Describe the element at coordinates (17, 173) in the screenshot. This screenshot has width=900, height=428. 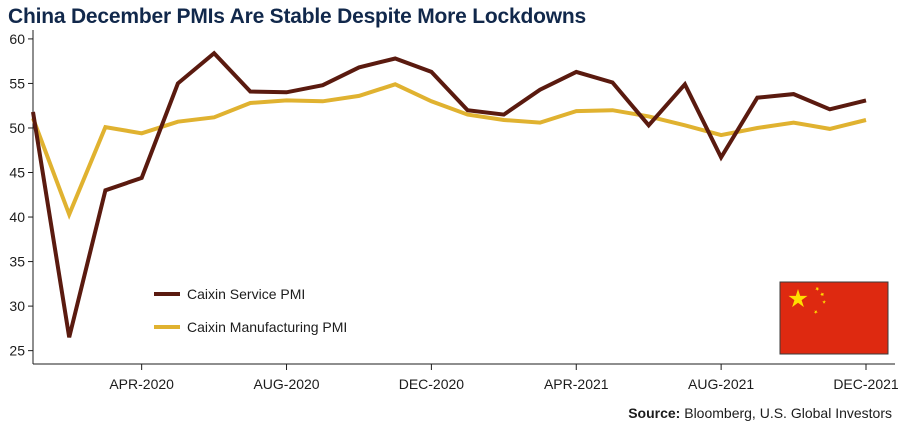
I see `y-tick-label: 45` at that location.